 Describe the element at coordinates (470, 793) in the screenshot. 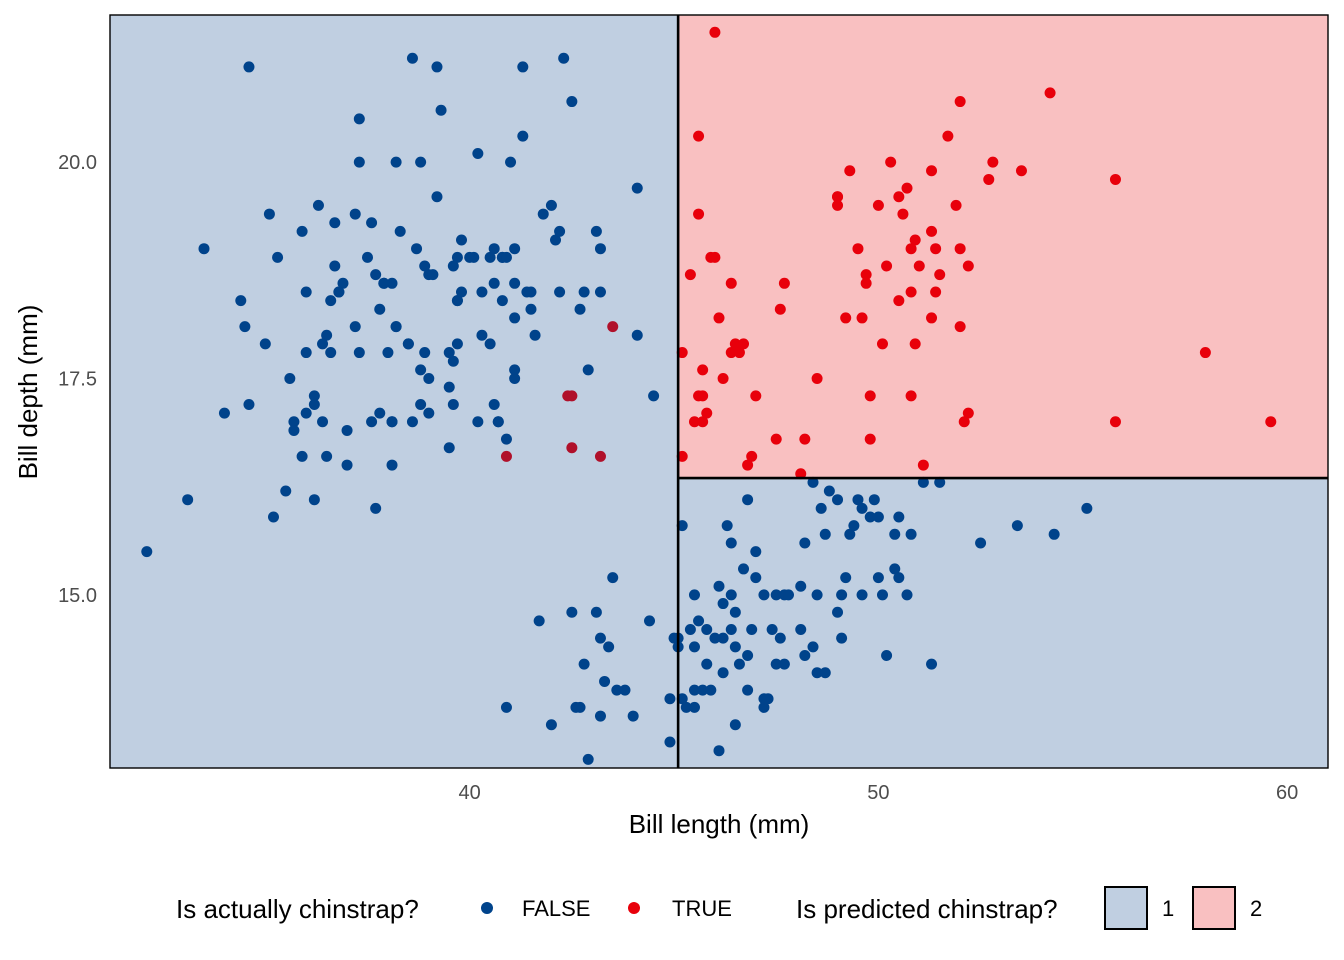

I see `x-tick-label-40: 40` at that location.